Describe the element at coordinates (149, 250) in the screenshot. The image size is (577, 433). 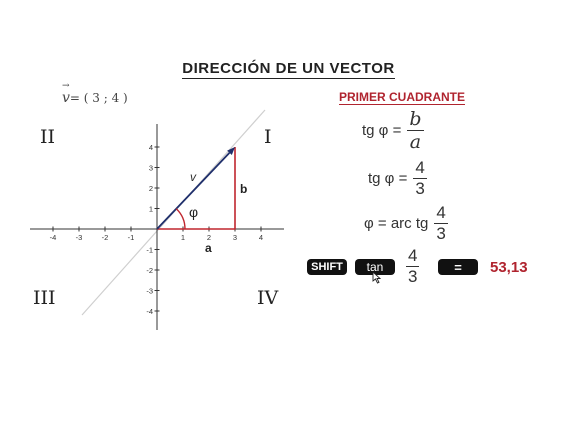
I see `y-tick-label: -1` at that location.